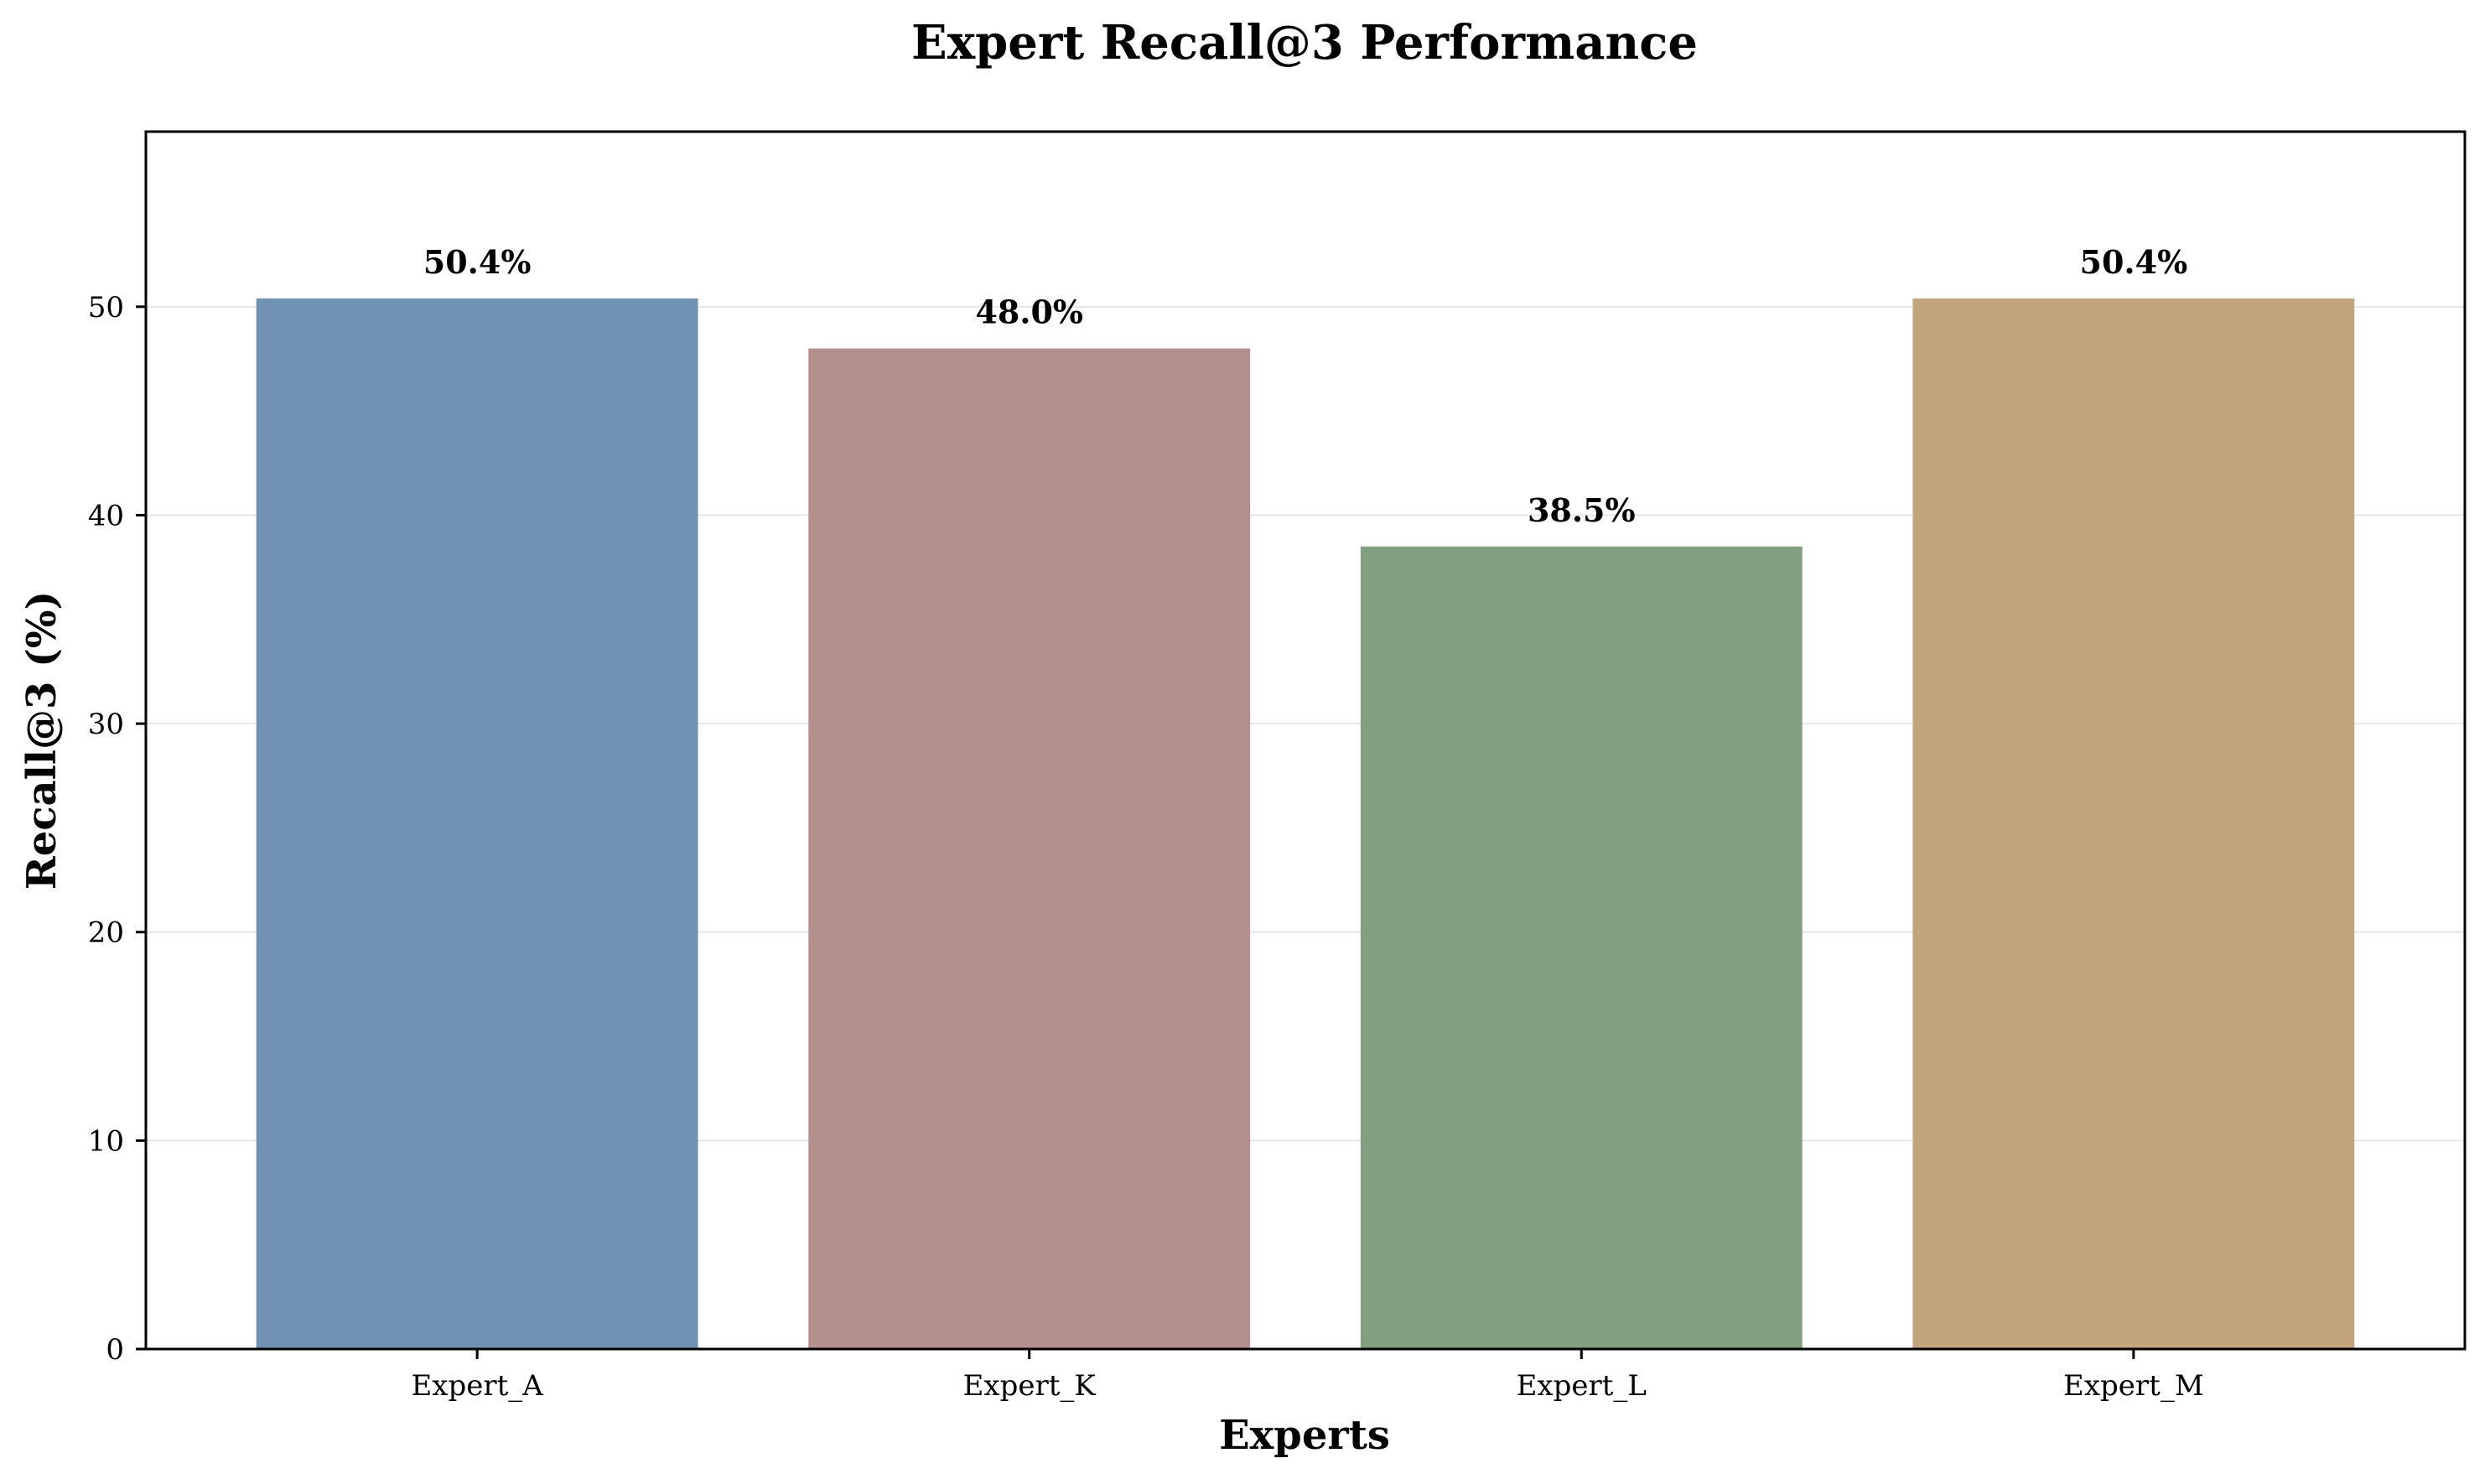  Describe the element at coordinates (106, 933) in the screenshot. I see `y-tick-label: 20` at that location.